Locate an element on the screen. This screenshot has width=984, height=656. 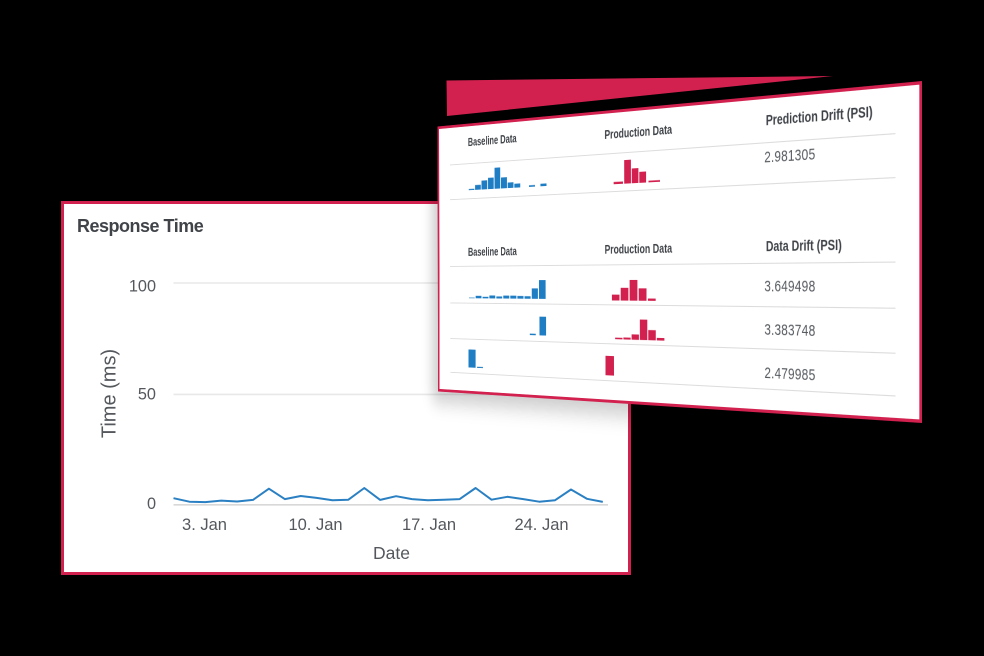
svg-text: 50 is located at coordinates (147, 394).